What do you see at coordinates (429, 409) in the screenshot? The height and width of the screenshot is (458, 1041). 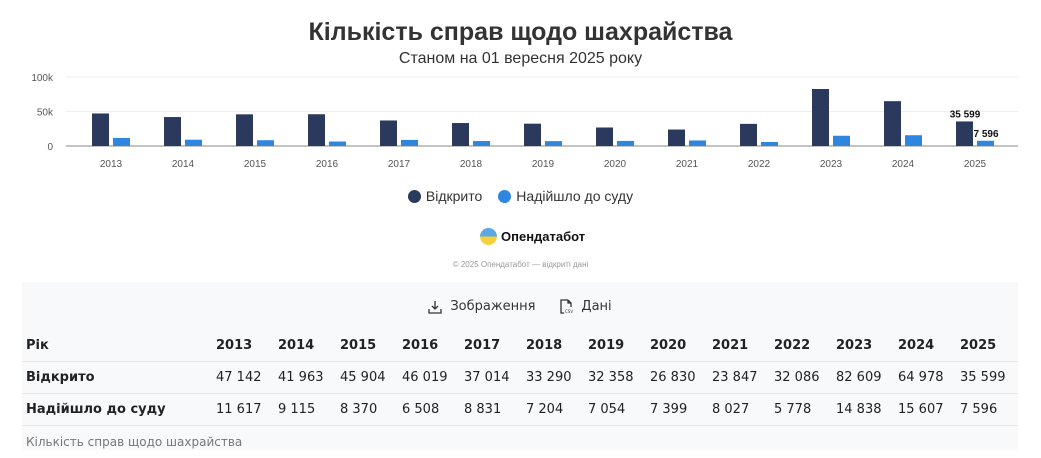 I see `table-cell: 6 508` at bounding box center [429, 409].